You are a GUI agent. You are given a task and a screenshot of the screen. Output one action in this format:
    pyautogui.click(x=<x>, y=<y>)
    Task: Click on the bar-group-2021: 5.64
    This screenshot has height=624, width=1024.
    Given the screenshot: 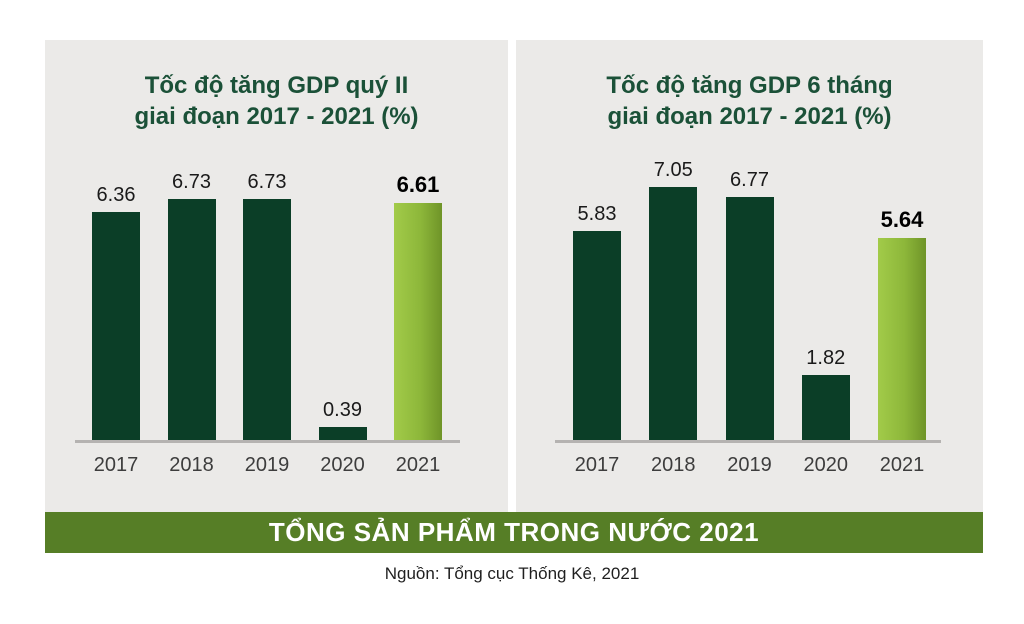 What is the action you would take?
    pyautogui.click(x=902, y=324)
    